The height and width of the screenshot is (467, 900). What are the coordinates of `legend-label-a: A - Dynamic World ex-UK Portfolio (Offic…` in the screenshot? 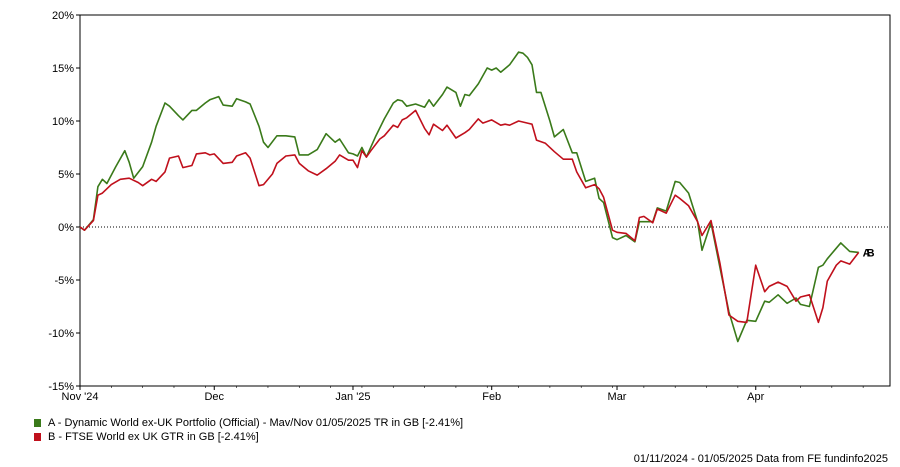 It's located at (256, 423).